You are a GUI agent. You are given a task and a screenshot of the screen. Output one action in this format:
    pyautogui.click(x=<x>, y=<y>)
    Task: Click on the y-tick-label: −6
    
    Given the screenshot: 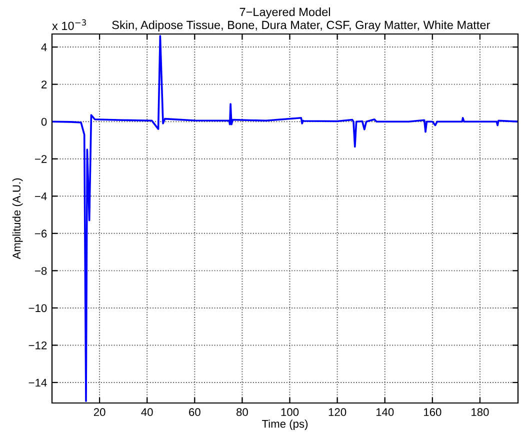 What is the action you would take?
    pyautogui.click(x=41, y=234)
    